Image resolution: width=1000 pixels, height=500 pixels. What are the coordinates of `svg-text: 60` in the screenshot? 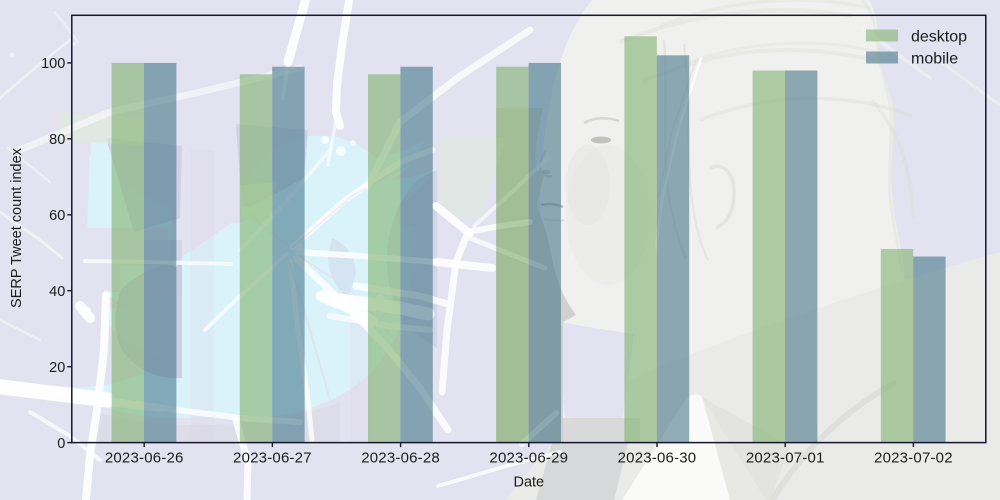 It's located at (57, 216).